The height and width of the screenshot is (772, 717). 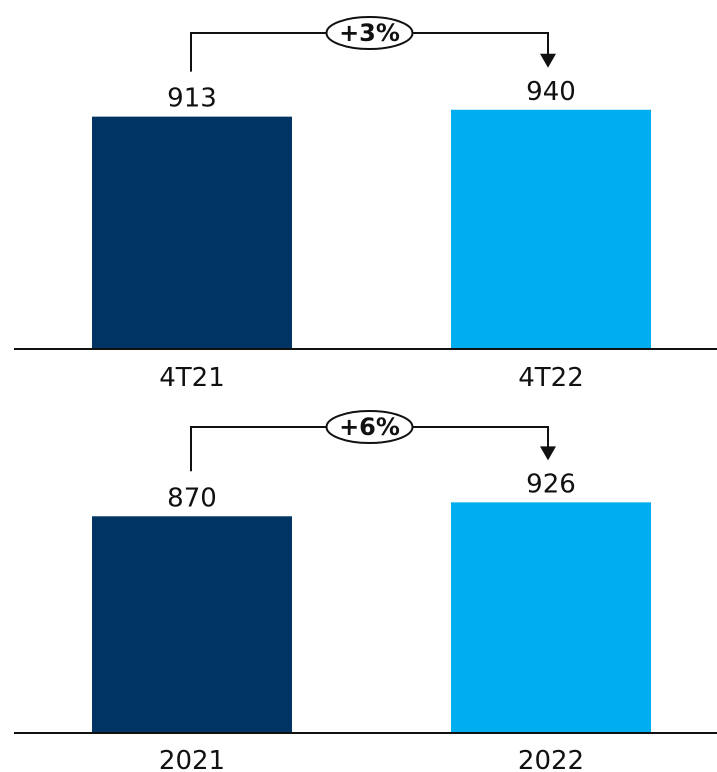 What do you see at coordinates (192, 232) in the screenshot?
I see `bar-4T21` at bounding box center [192, 232].